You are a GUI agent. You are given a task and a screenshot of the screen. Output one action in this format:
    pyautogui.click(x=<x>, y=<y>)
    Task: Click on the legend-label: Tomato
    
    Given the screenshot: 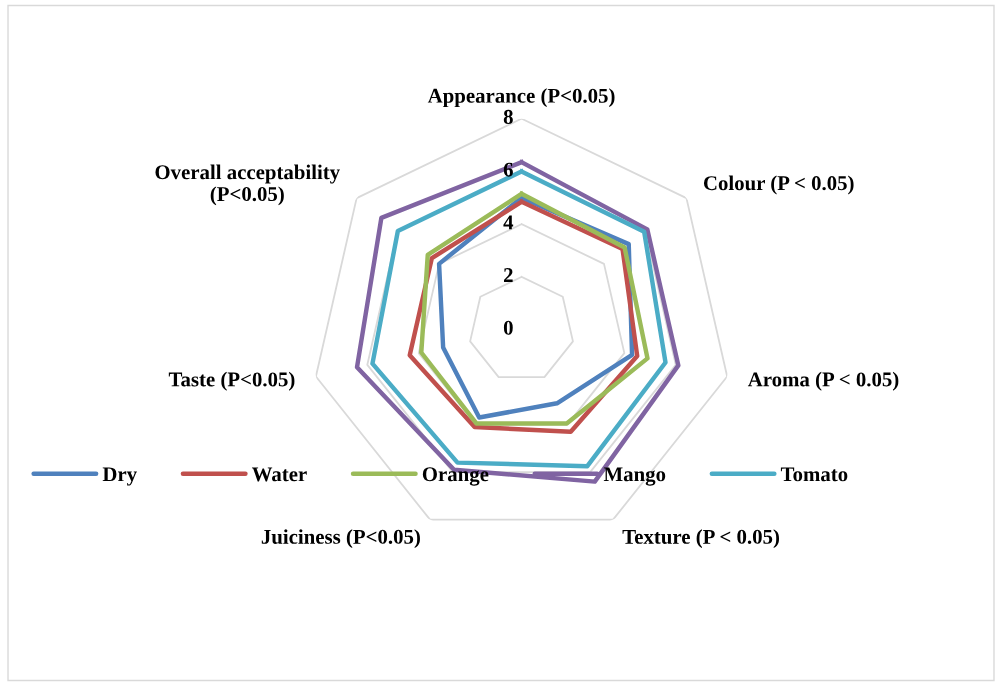 What is the action you would take?
    pyautogui.click(x=814, y=474)
    